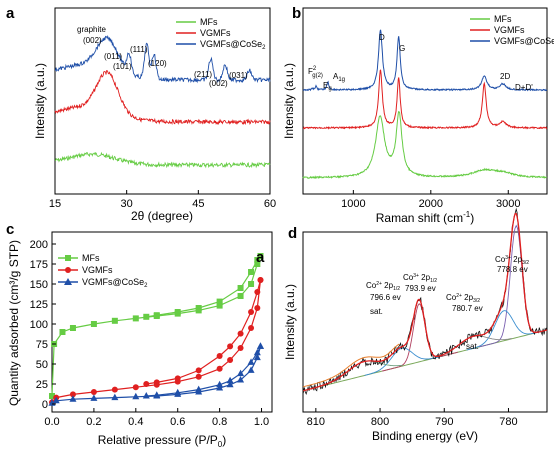  I want to click on a-peak-211: (211), so click(203, 74).